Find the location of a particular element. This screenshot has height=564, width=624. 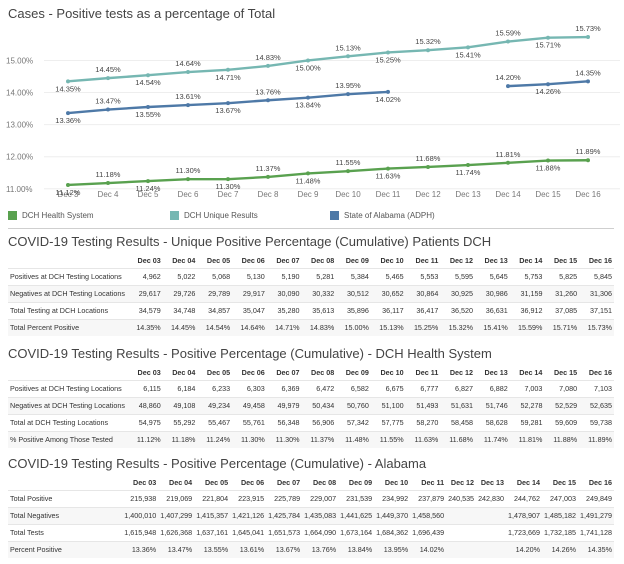

legend-item-state-of-alabama: State of Alabama (ADPH) is located at coordinates (382, 215).